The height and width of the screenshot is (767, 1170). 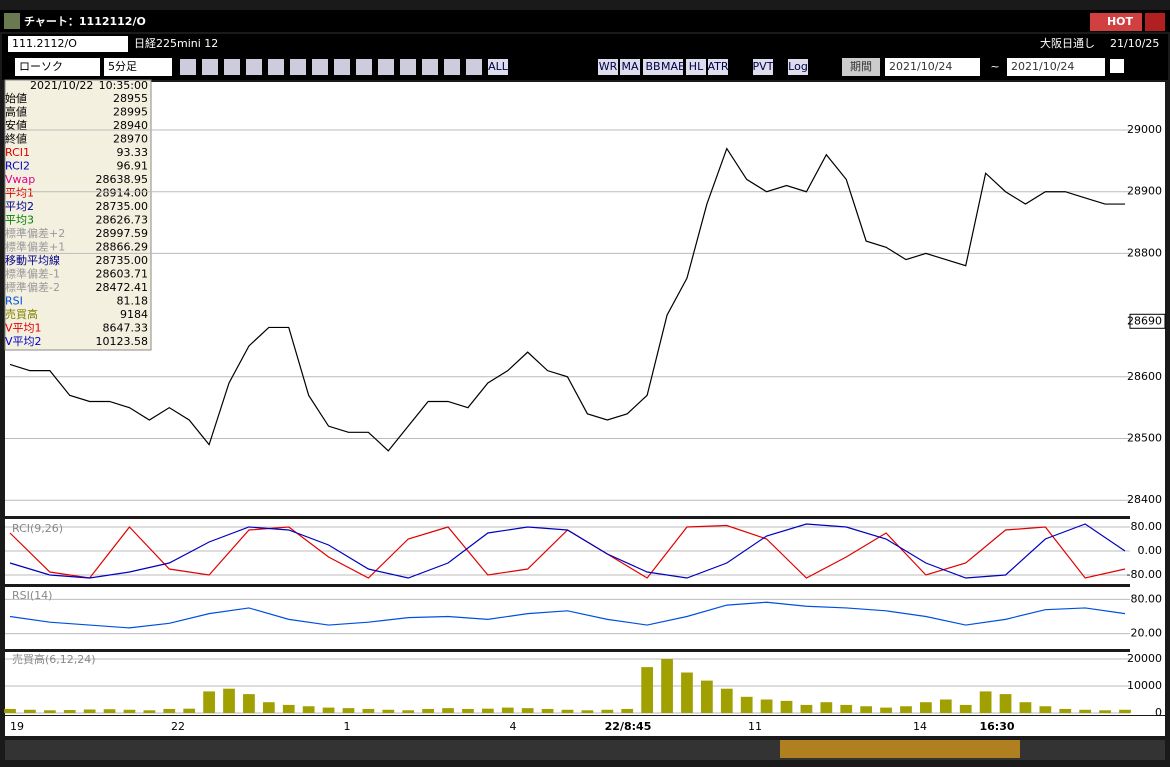 What do you see at coordinates (68, 44) in the screenshot?
I see `symbol-input` at bounding box center [68, 44].